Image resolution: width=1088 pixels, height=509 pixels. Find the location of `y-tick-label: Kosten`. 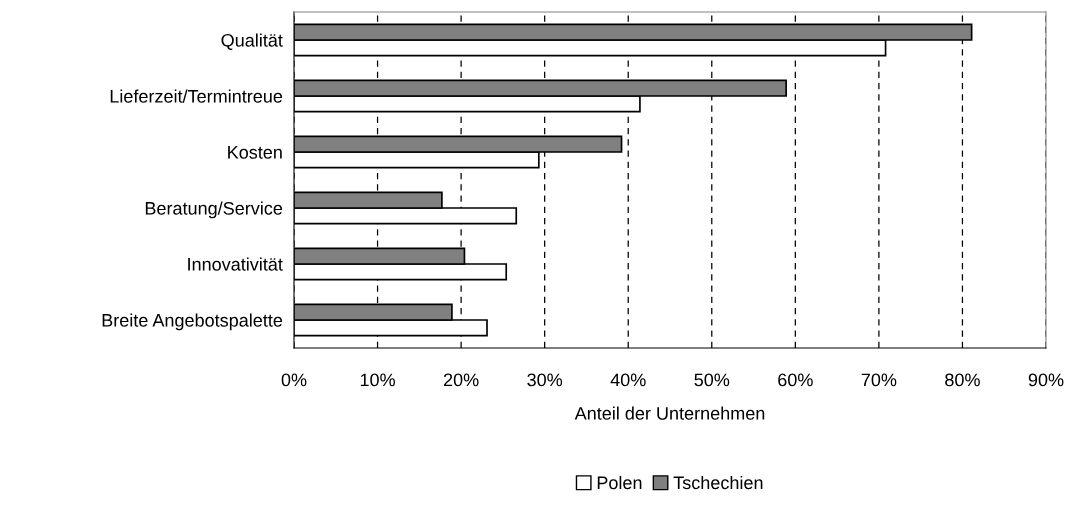

y-tick-label: Kosten is located at coordinates (255, 152).